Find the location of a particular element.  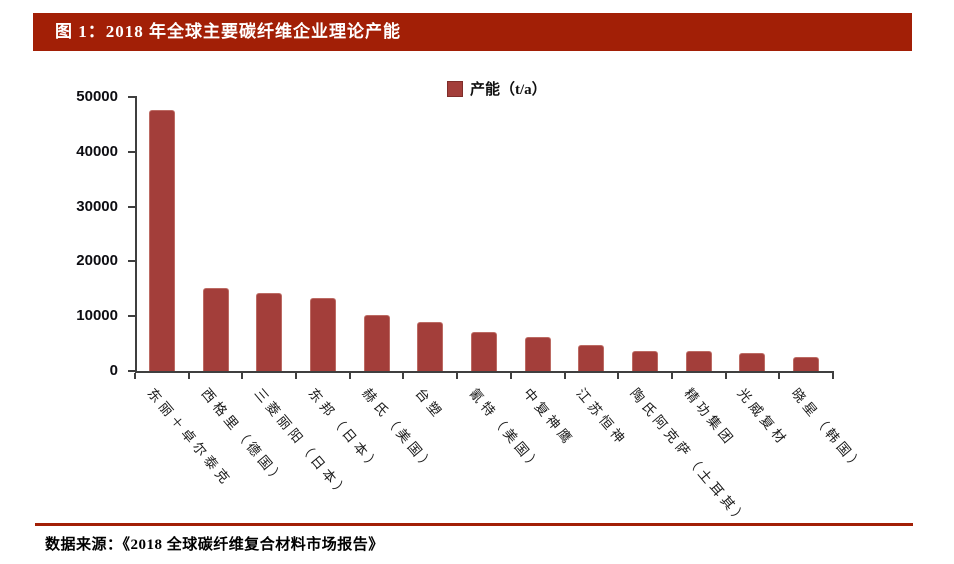

x-category-label: 晓星（韩国） is located at coordinates (828, 430).